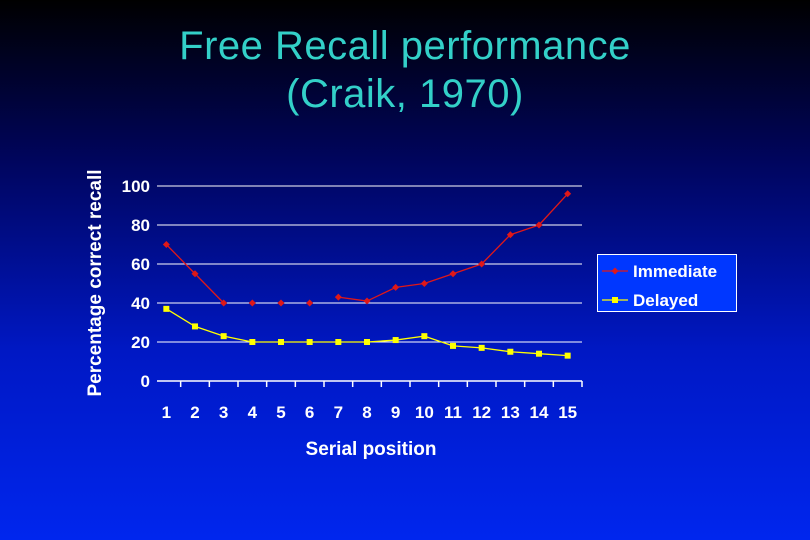 The width and height of the screenshot is (810, 540). I want to click on x-tick-label: 3, so click(223, 412).